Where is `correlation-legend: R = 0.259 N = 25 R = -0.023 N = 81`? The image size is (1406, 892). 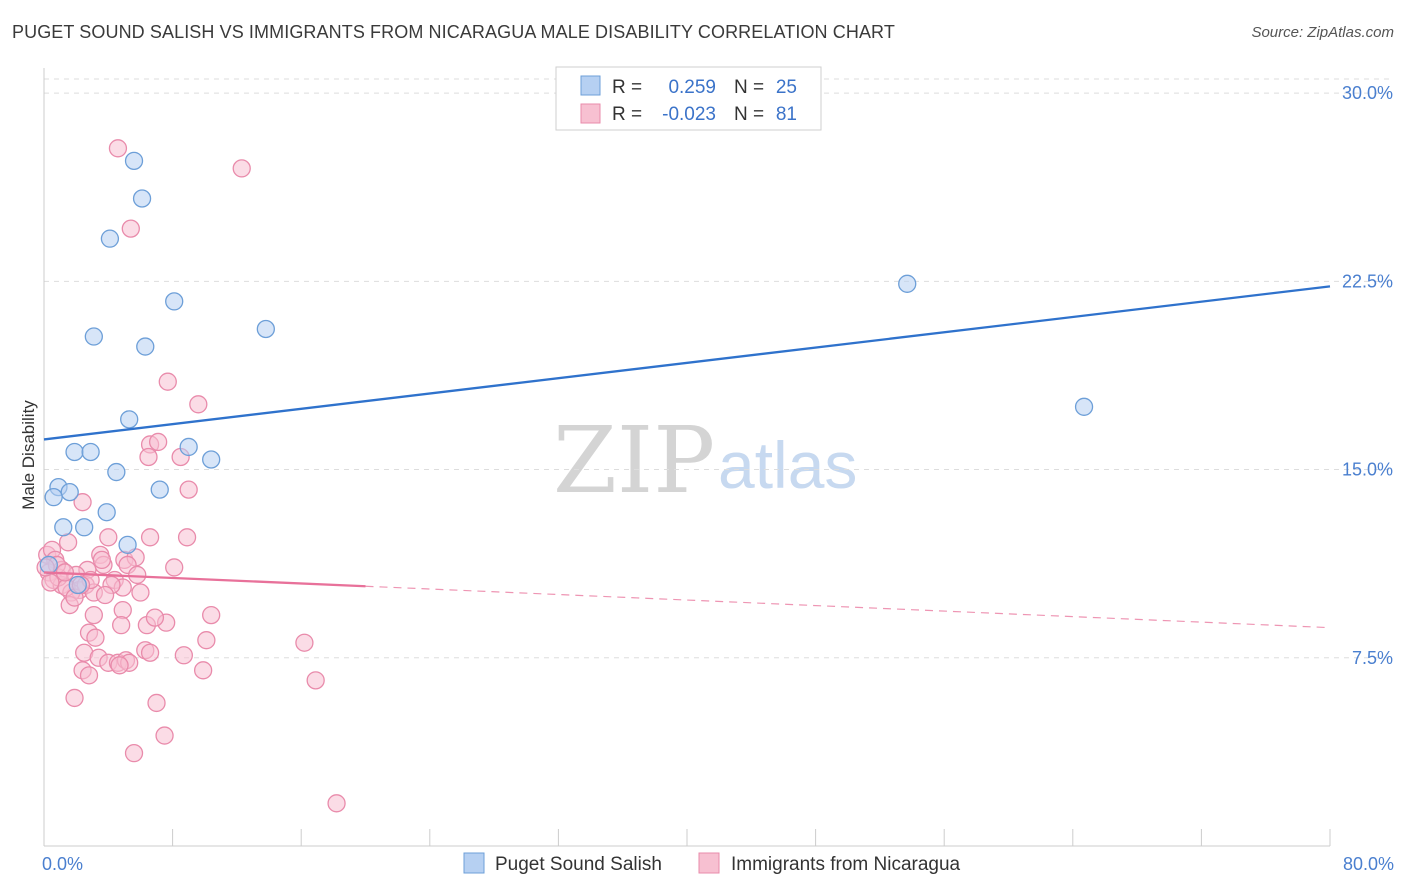 correlation-legend: R = 0.259 N = 25 R = -0.023 N = 81 is located at coordinates (688, 98).